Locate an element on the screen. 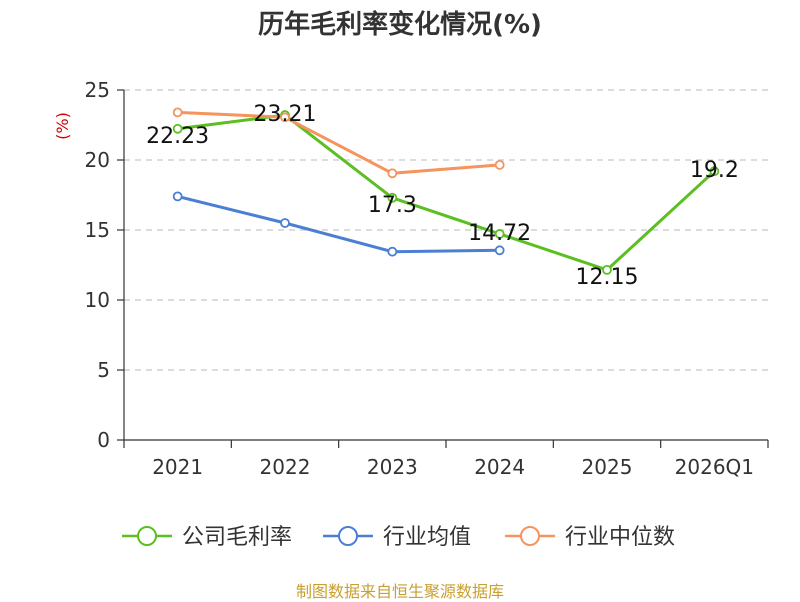  x-tick-label: 2023 is located at coordinates (392, 467).